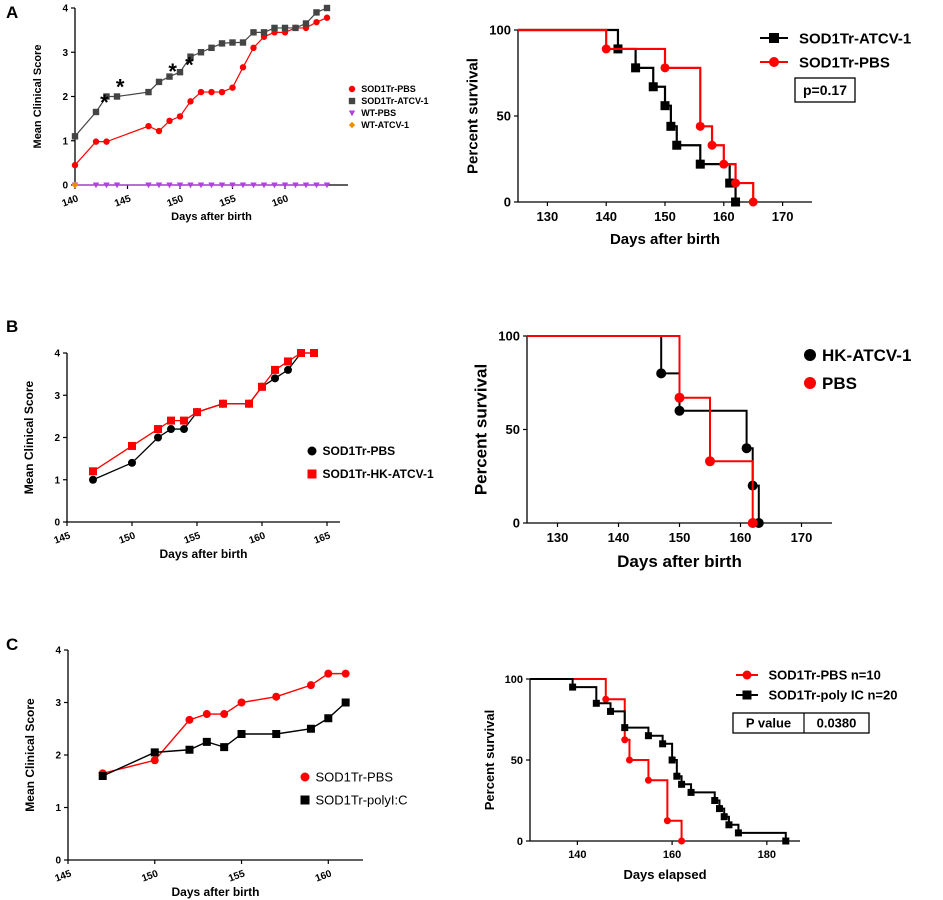 The width and height of the screenshot is (943, 900). Describe the element at coordinates (500, 30) in the screenshot. I see `y-tick-label: 100` at that location.